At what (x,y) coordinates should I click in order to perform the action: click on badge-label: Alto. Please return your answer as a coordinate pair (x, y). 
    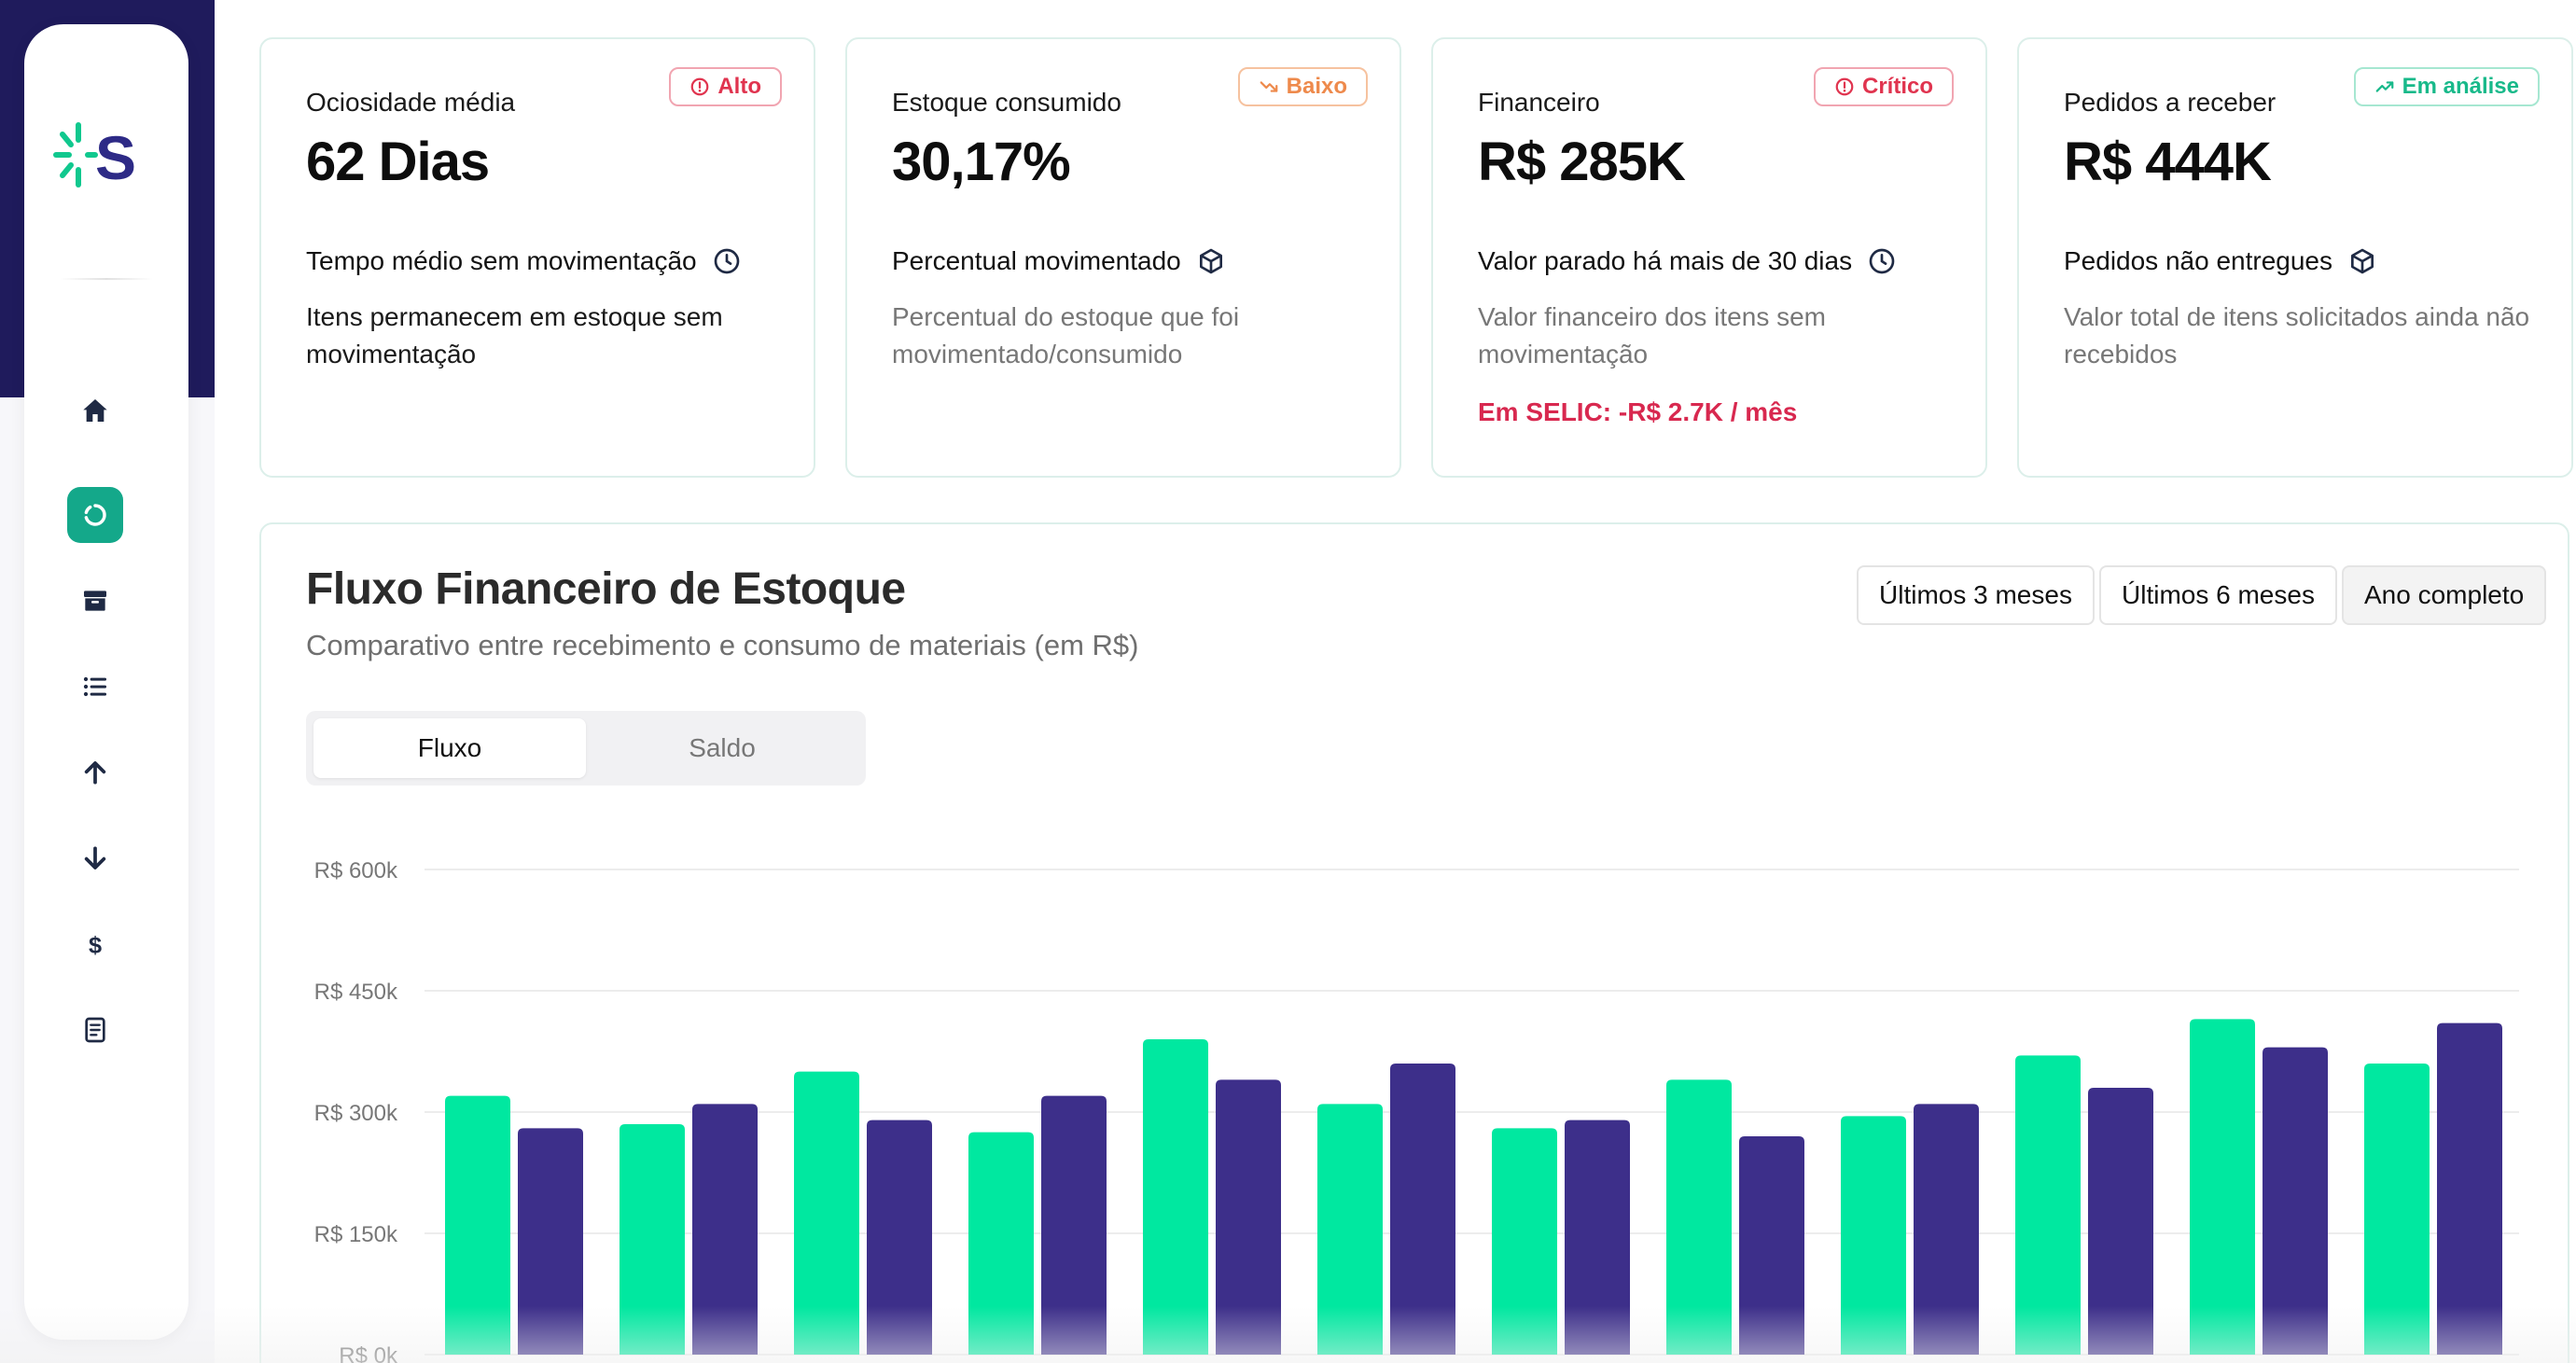
    Looking at the image, I should click on (739, 86).